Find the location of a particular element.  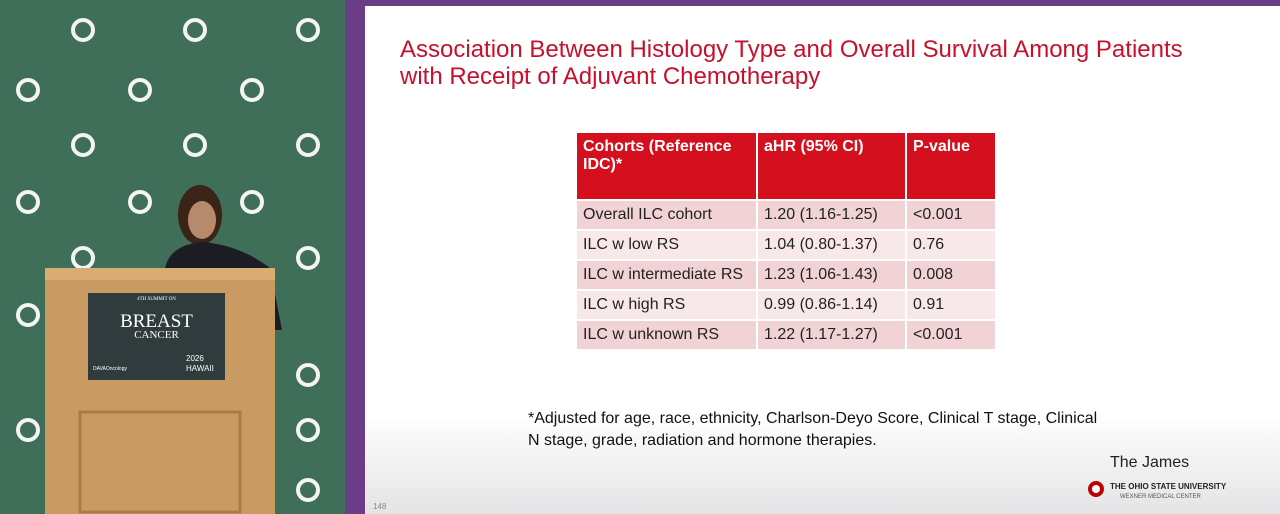

header-cell: aHR (95% CI) is located at coordinates (831, 166).